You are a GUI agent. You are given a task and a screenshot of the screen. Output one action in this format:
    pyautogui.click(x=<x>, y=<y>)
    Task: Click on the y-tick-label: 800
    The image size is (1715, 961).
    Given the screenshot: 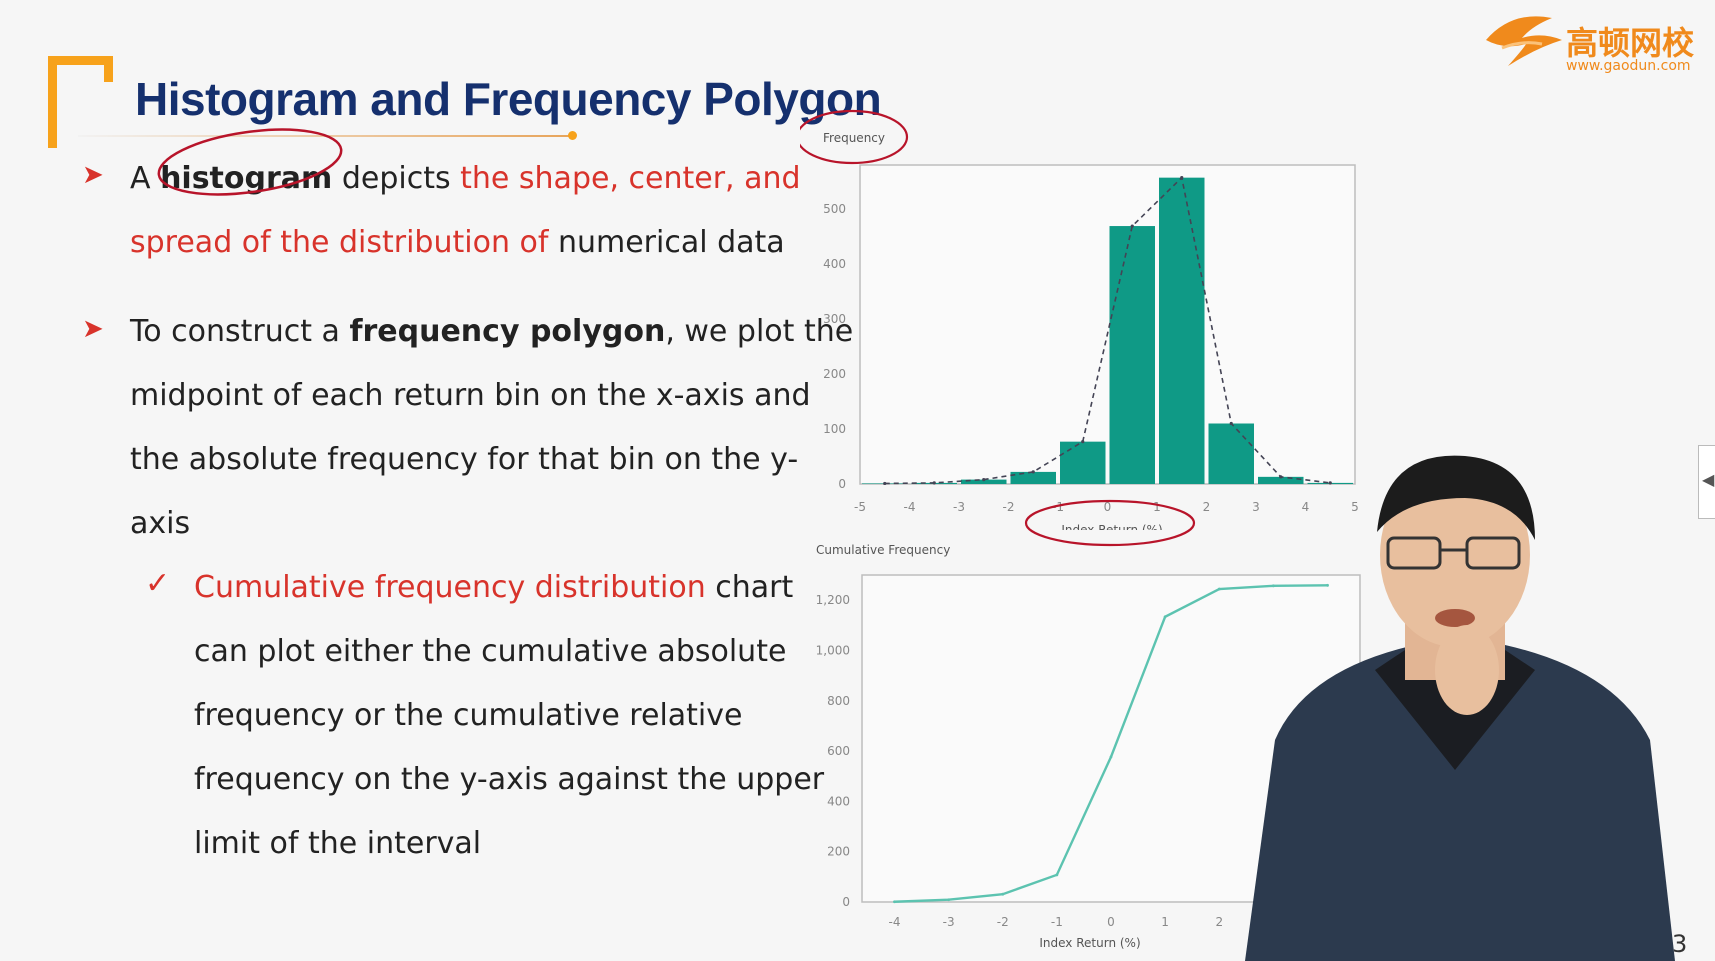 What is the action you would take?
    pyautogui.click(x=838, y=701)
    